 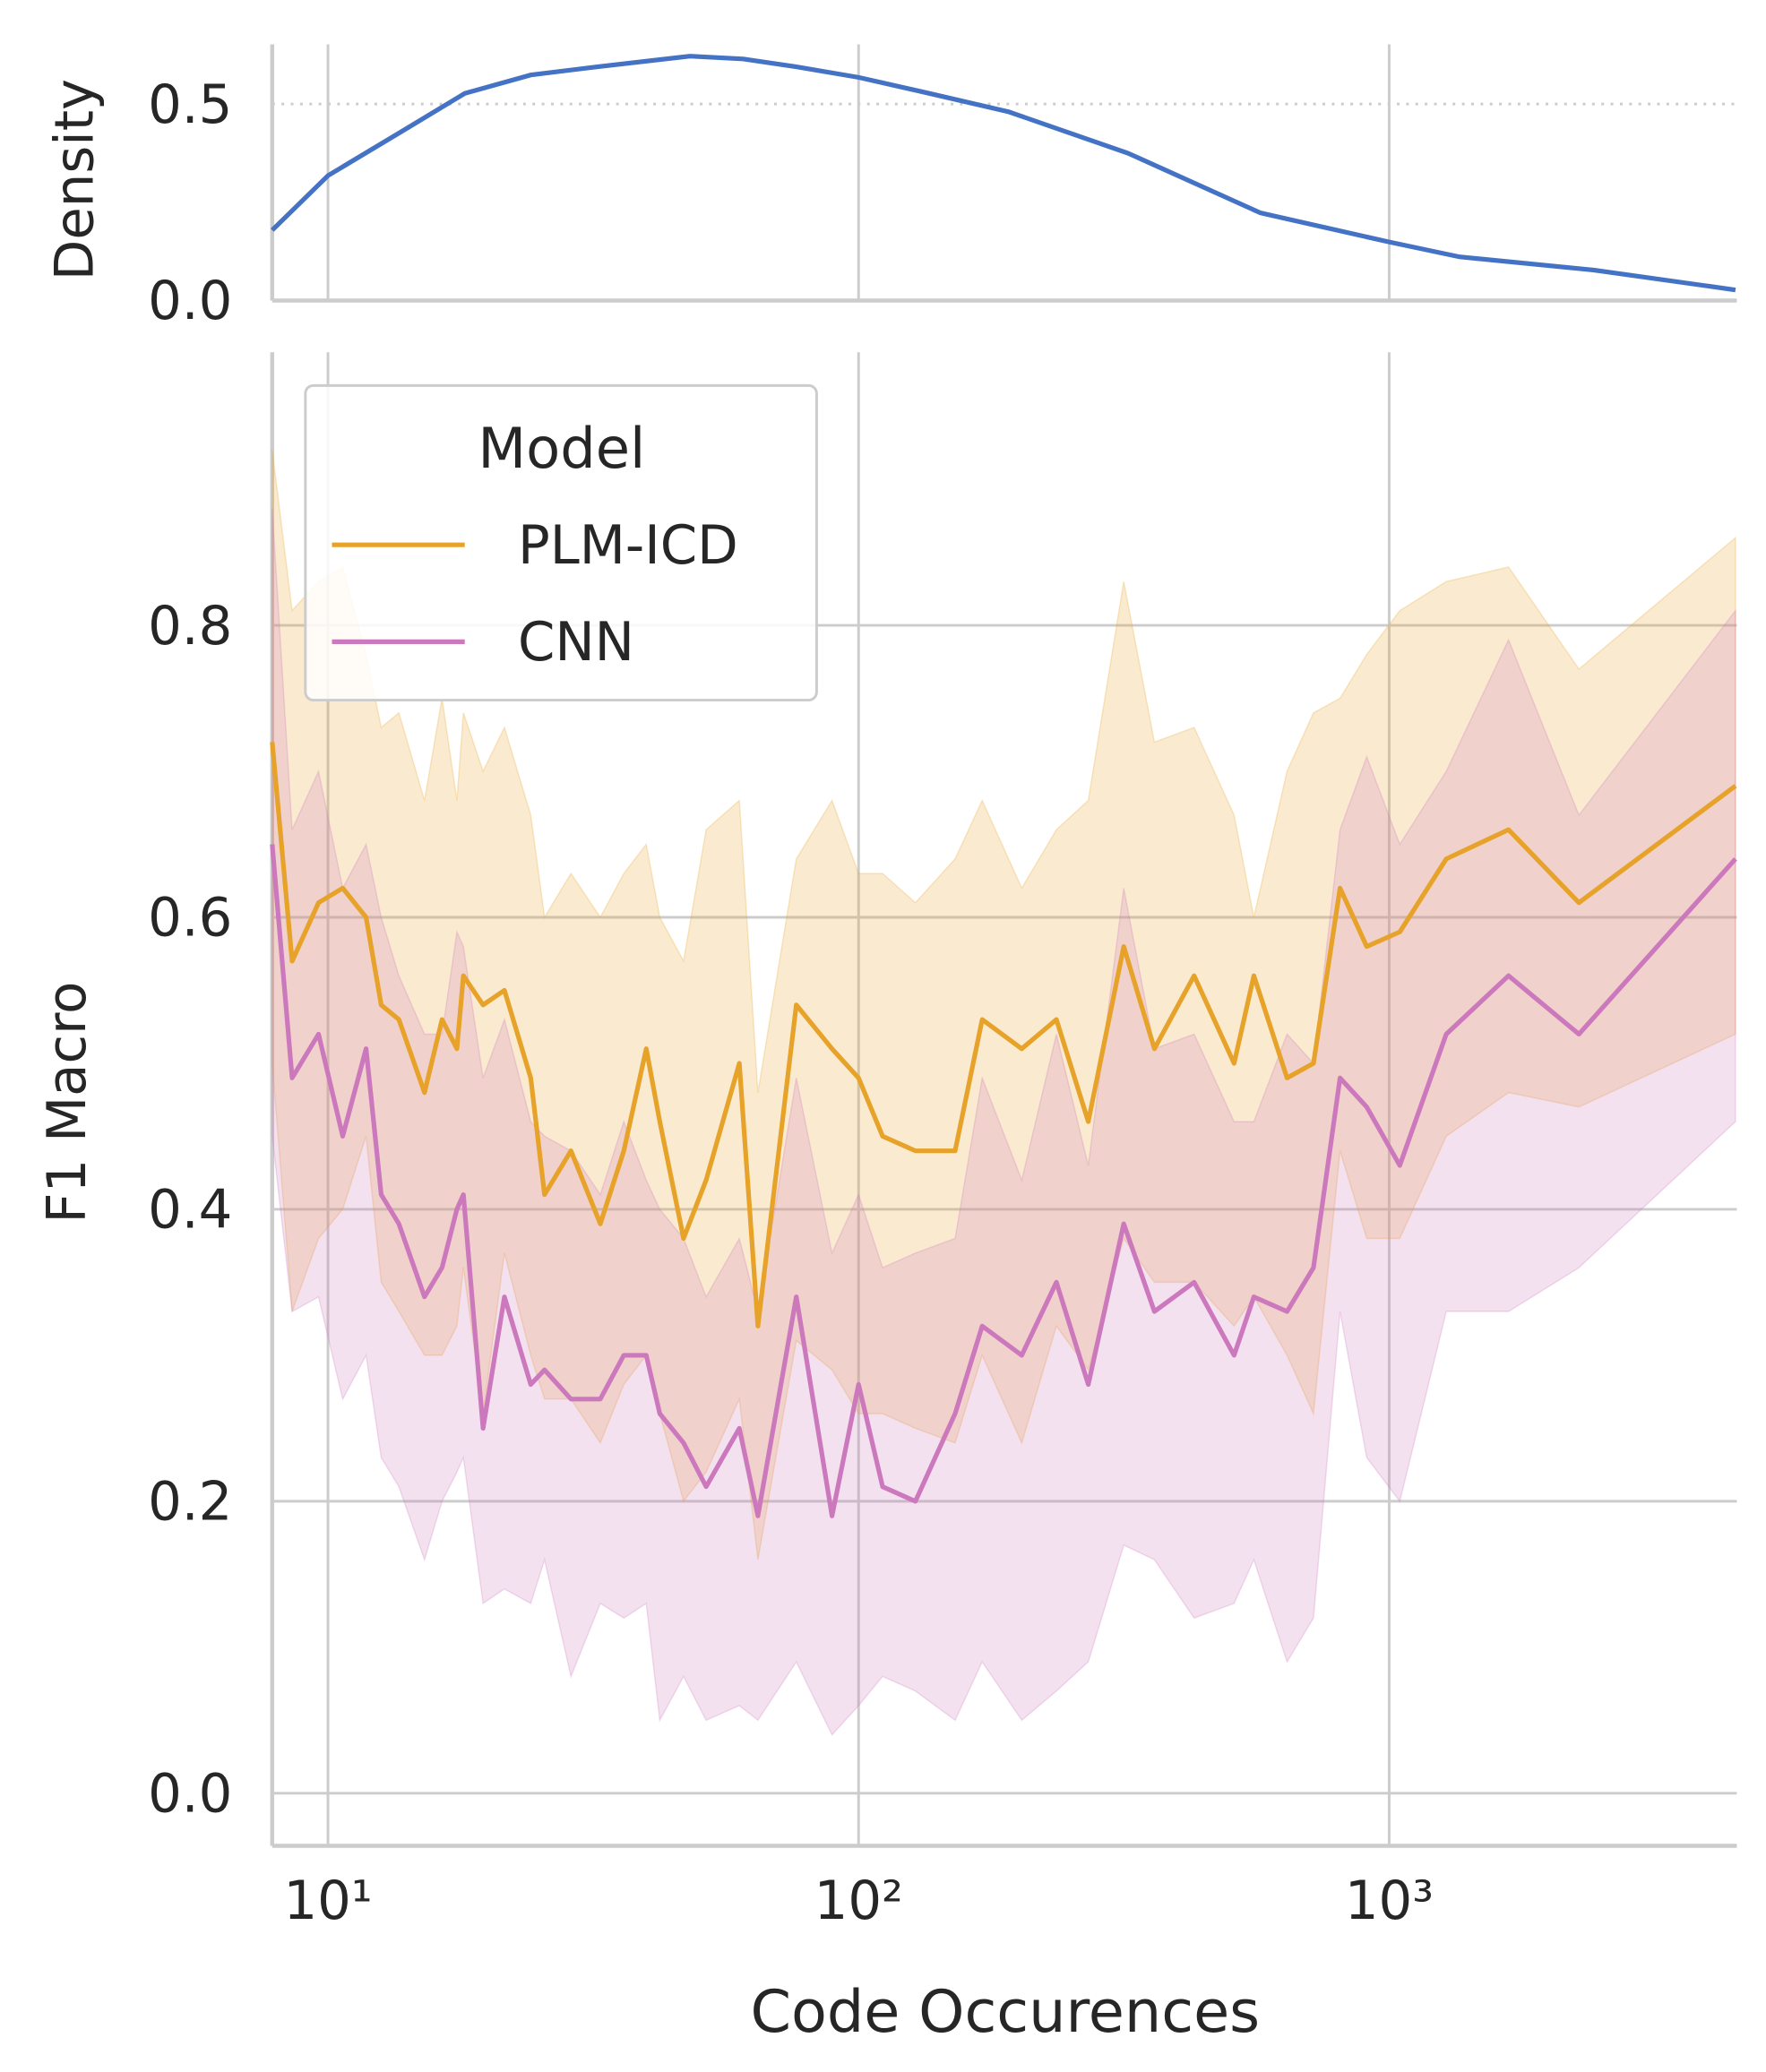 I want to click on y-tick-label: 0.6, so click(x=190, y=918).